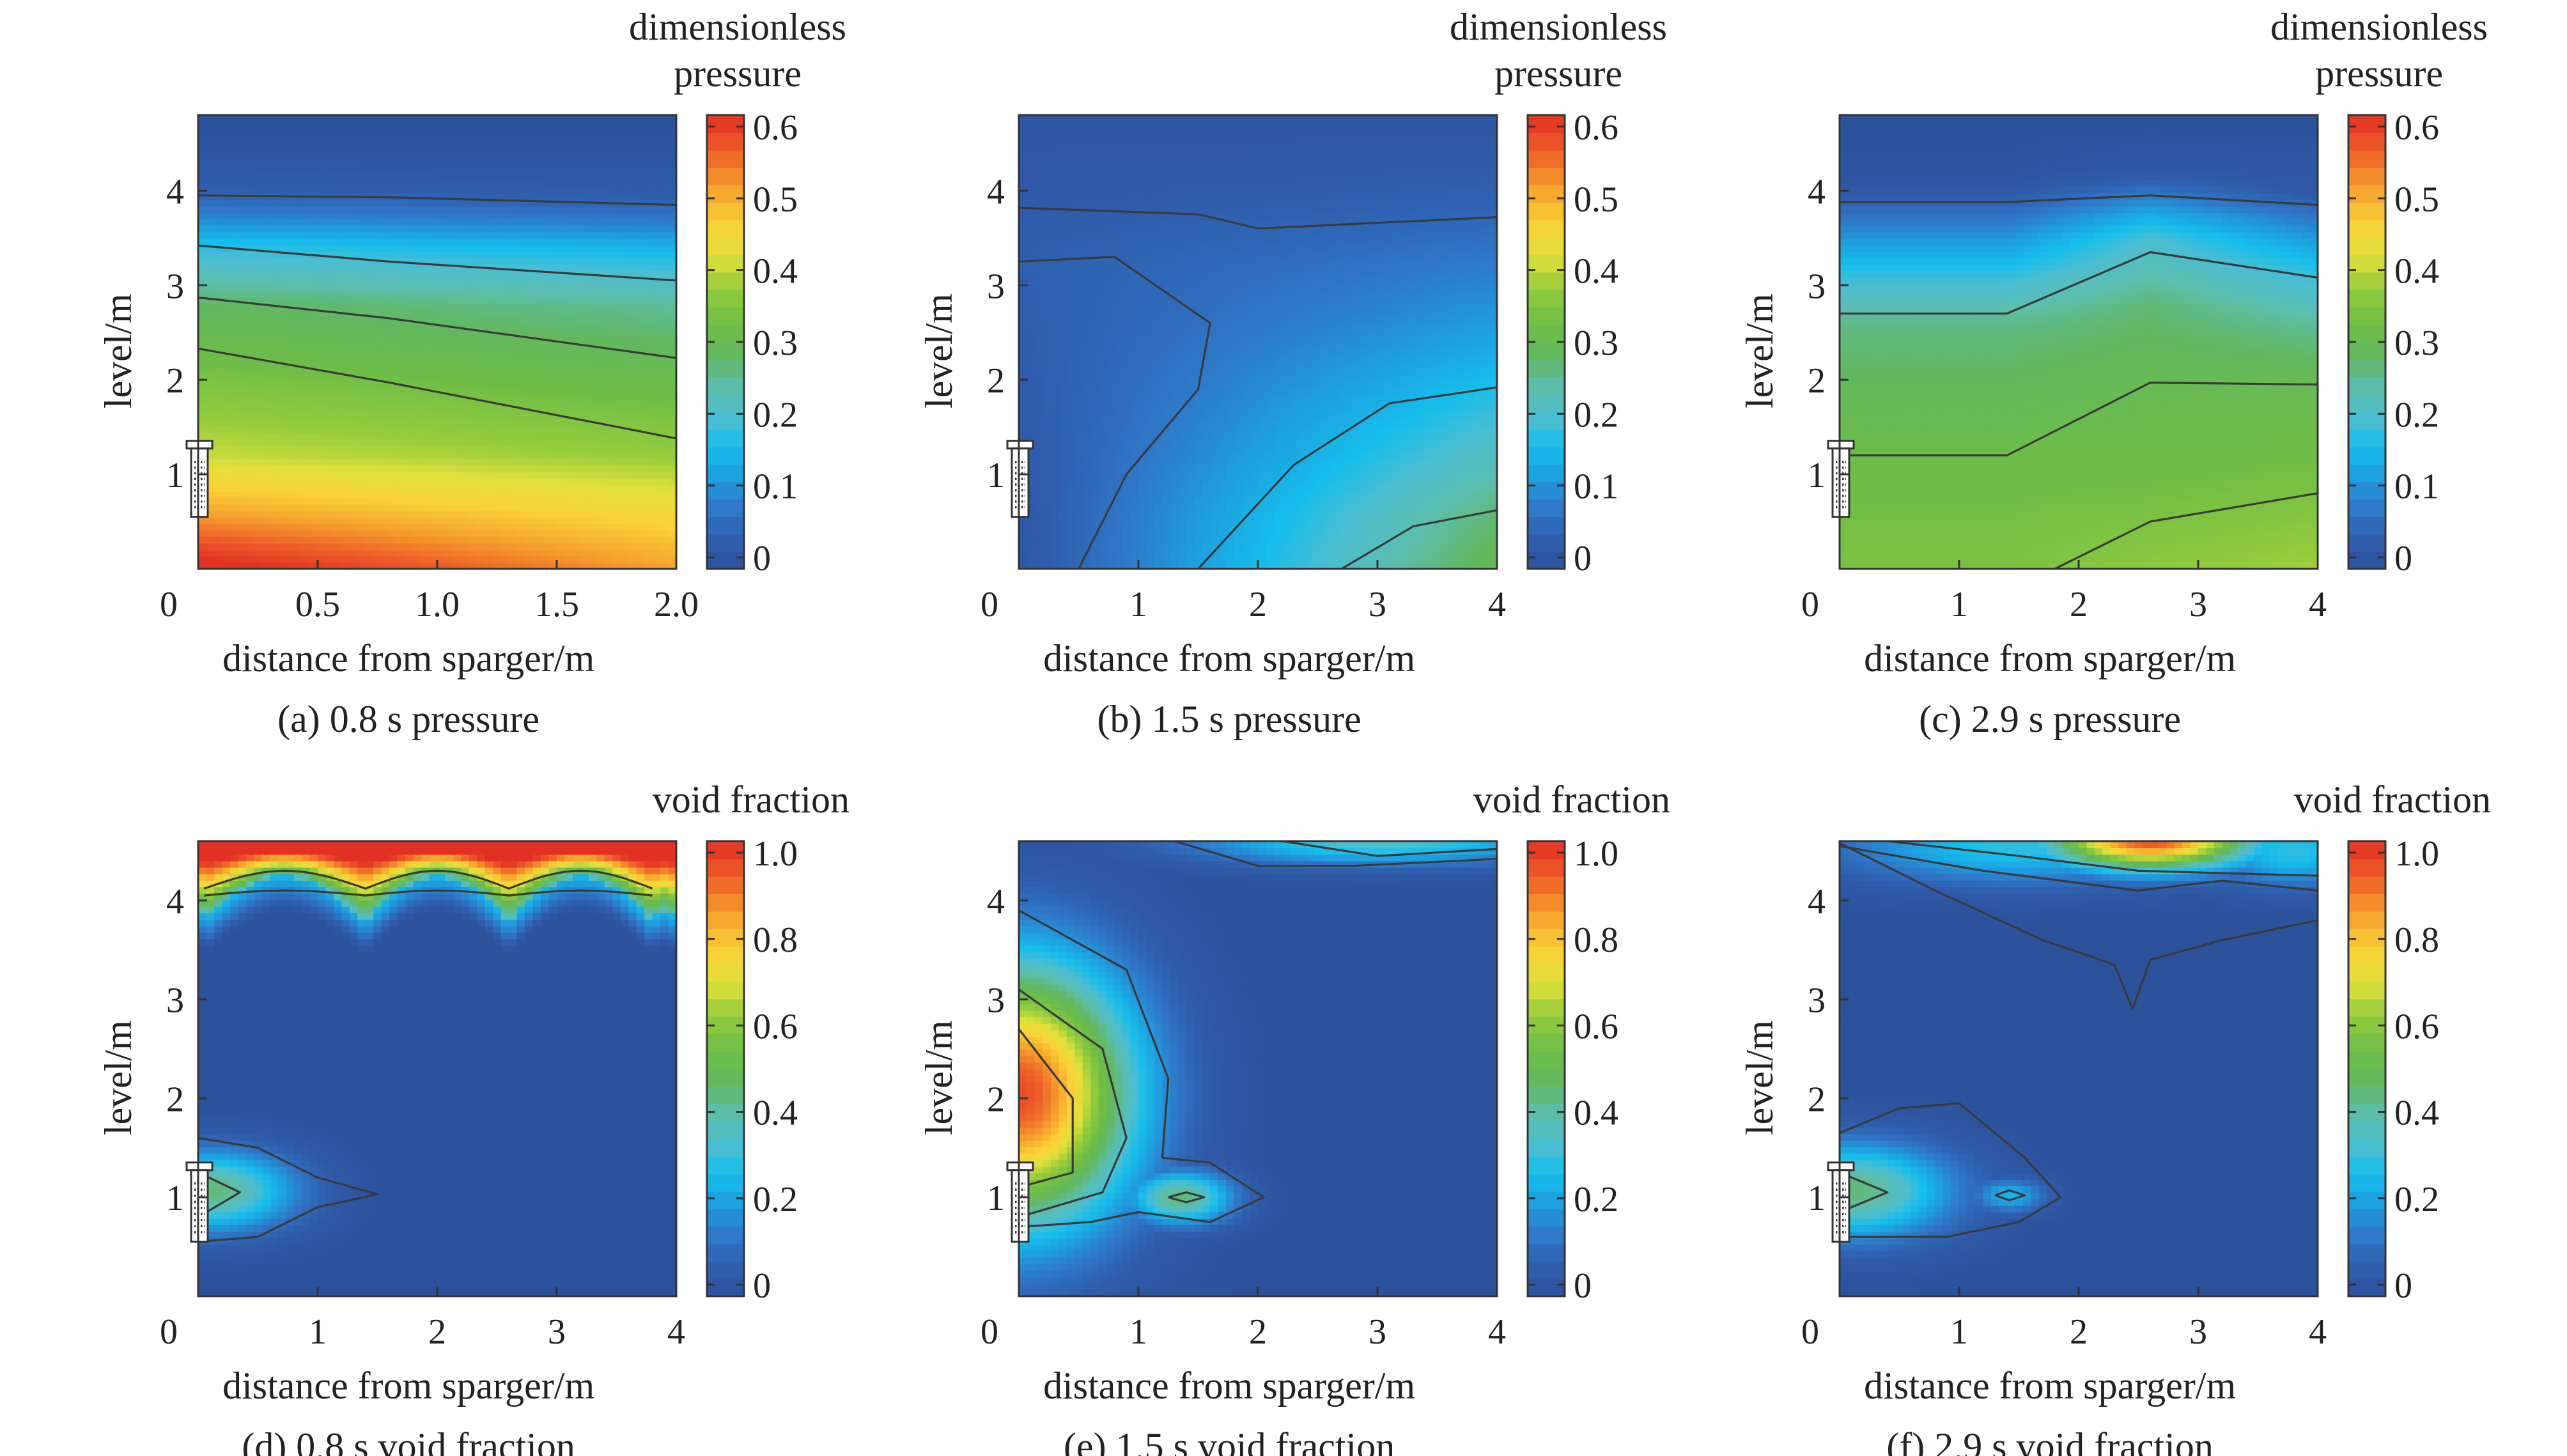 The image size is (2567, 1456). What do you see at coordinates (408, 719) in the screenshot?
I see `panel-caption: (a) 0.8 s pressure` at bounding box center [408, 719].